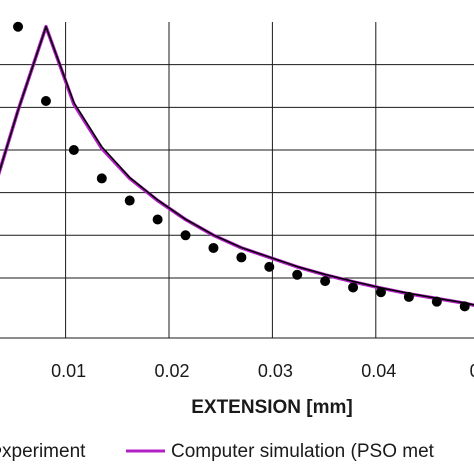  What do you see at coordinates (303, 451) in the screenshot?
I see `legend-simulation-label: Computer simulation (PSO met` at bounding box center [303, 451].